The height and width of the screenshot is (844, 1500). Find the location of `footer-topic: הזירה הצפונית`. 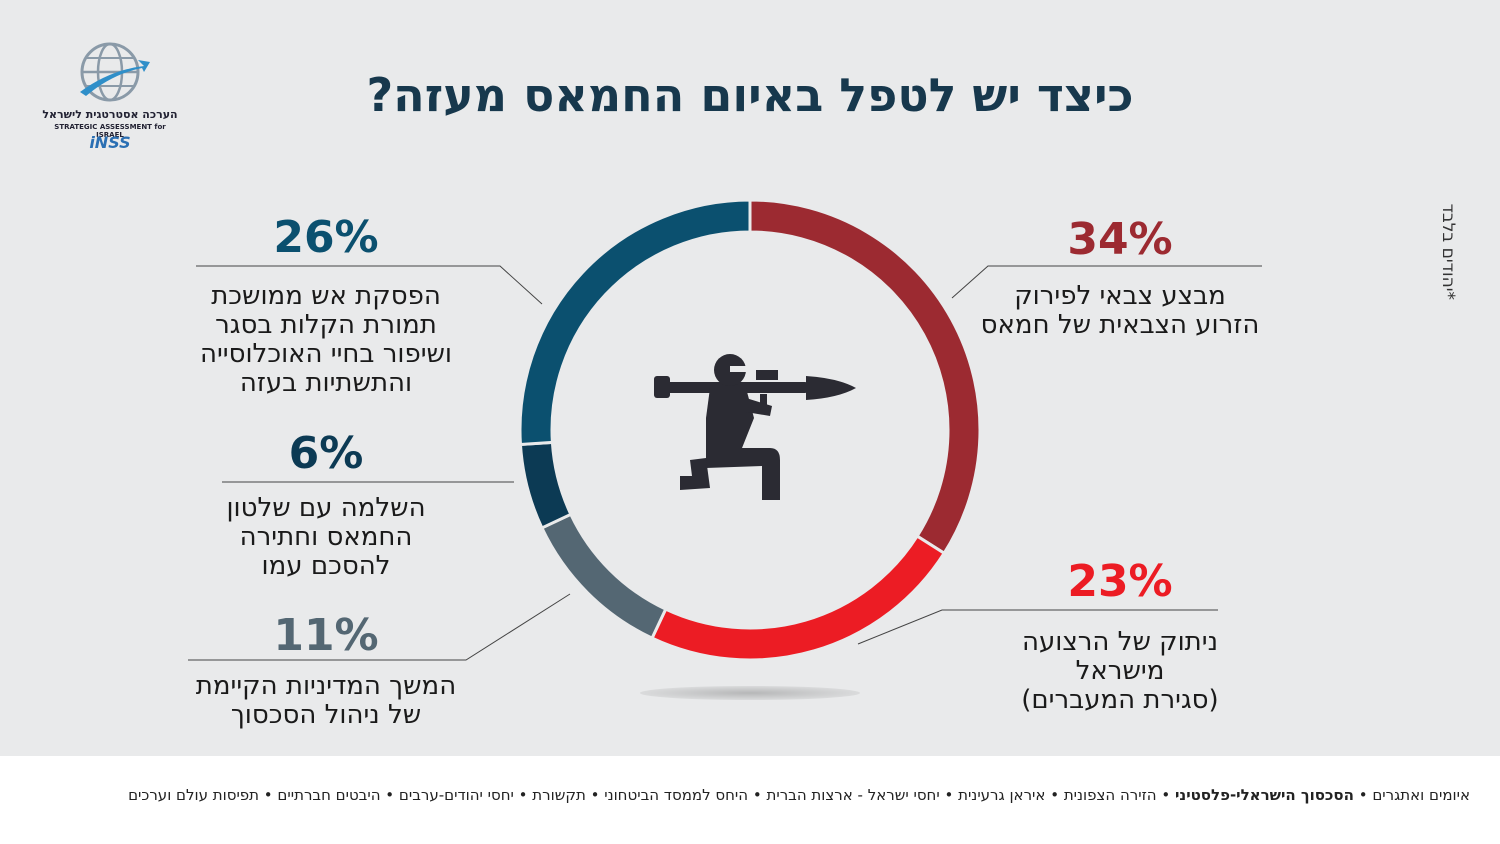

footer-topic: הזירה הצפונית is located at coordinates (1110, 795).